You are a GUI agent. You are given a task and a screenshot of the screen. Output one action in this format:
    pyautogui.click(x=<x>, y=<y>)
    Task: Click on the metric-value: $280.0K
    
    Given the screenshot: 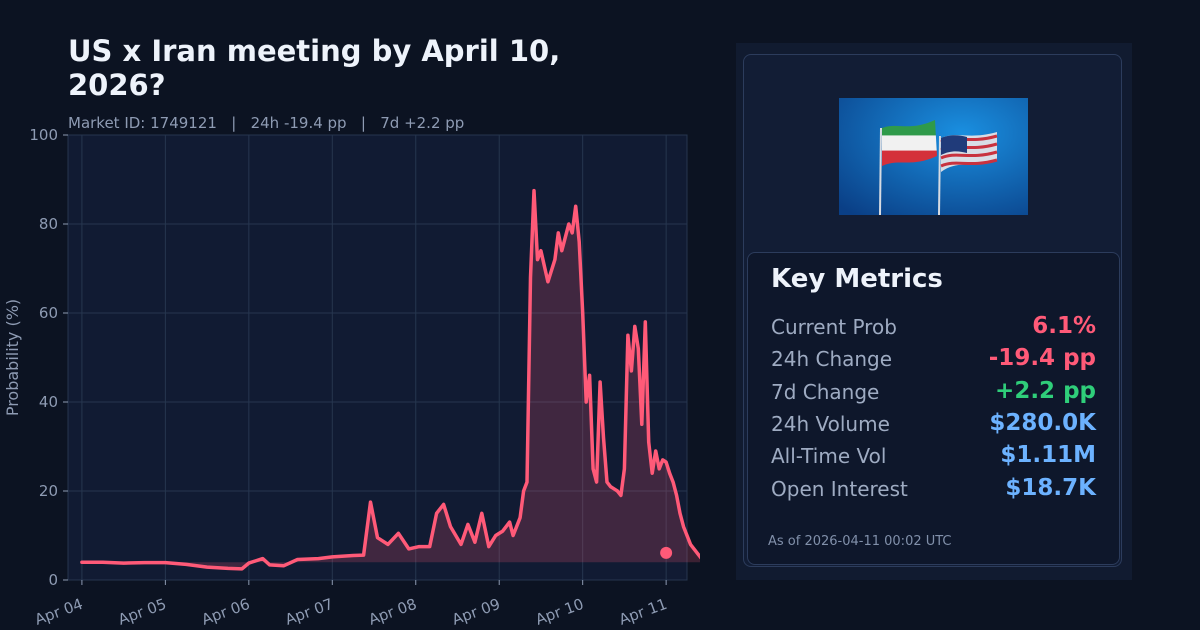 What is the action you would take?
    pyautogui.click(x=1042, y=422)
    